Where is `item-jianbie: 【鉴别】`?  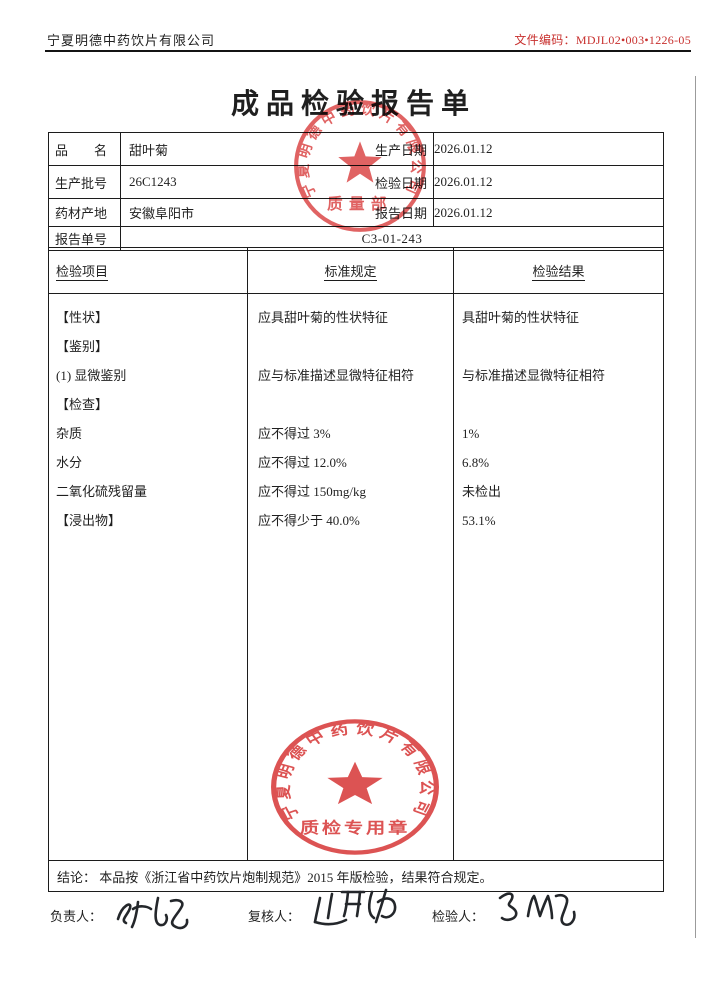 item-jianbie: 【鉴别】 is located at coordinates (82, 346).